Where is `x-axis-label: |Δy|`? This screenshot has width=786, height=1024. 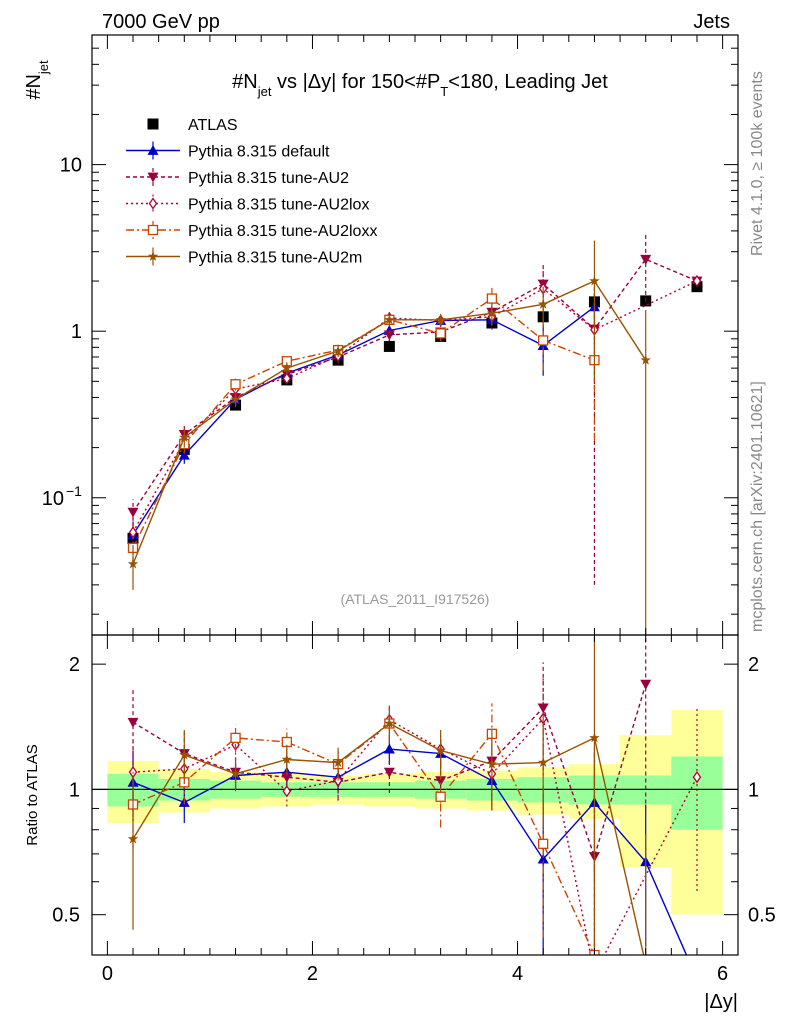 x-axis-label: |Δy| is located at coordinates (721, 1002).